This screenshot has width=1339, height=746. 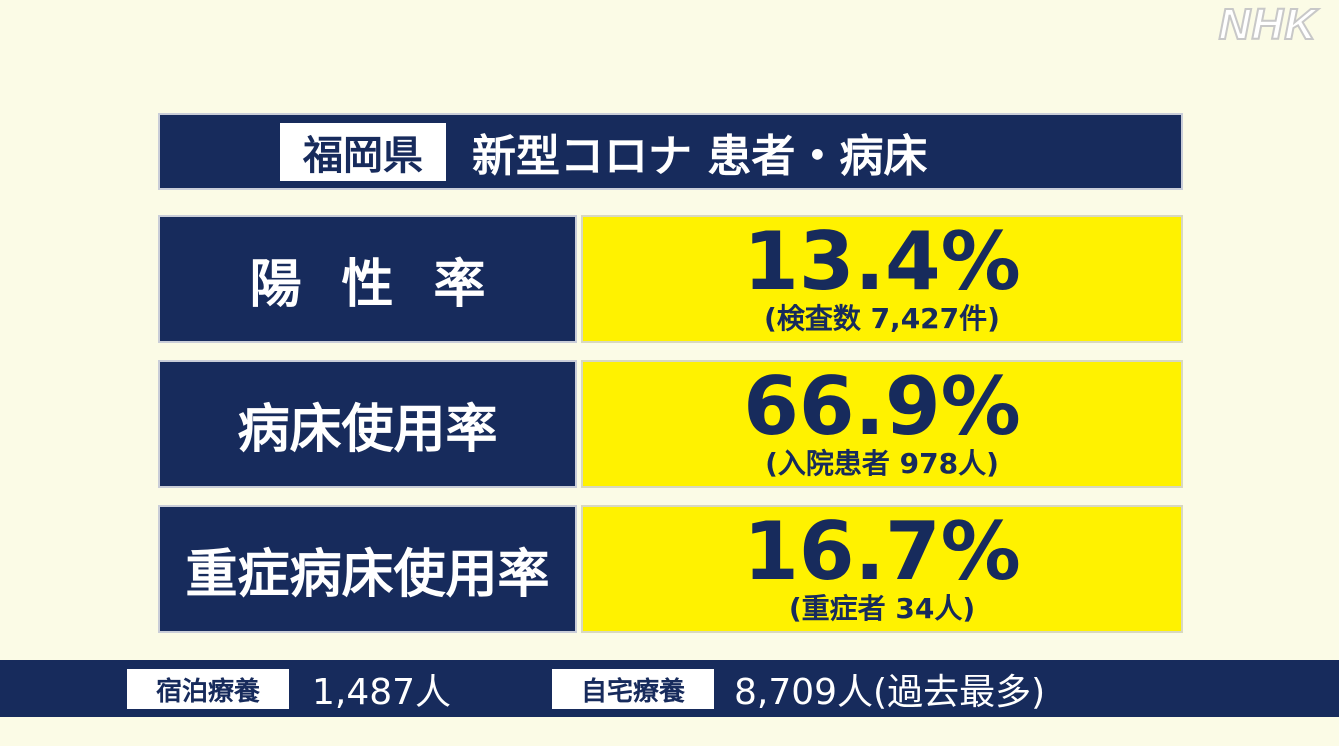 I want to click on header: 福岡県 新型コロナ 患者・病床, so click(x=670, y=151).